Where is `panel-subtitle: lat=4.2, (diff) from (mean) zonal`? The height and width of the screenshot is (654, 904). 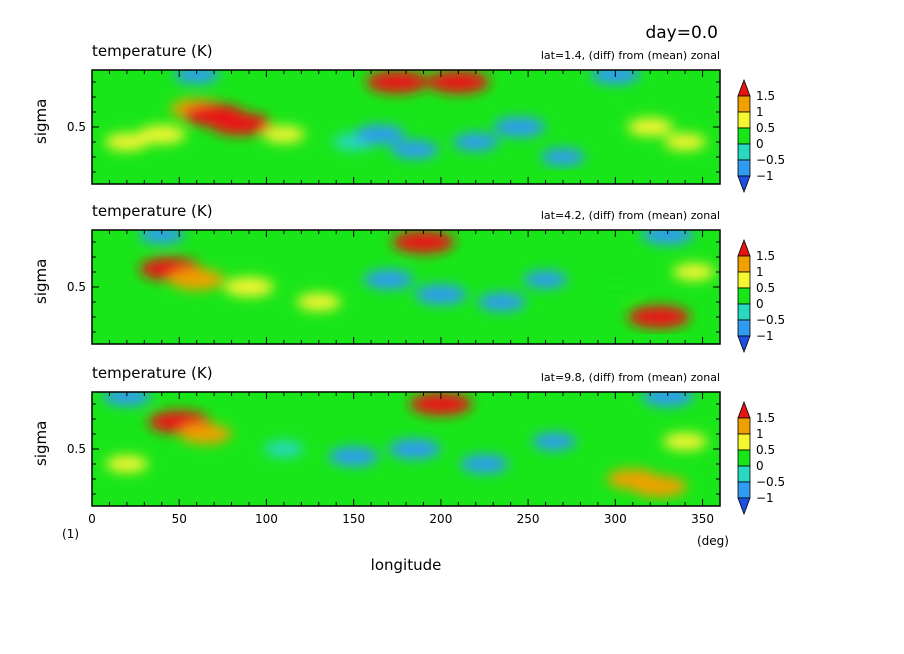
panel-subtitle: lat=4.2, (diff) from (mean) zonal is located at coordinates (630, 215).